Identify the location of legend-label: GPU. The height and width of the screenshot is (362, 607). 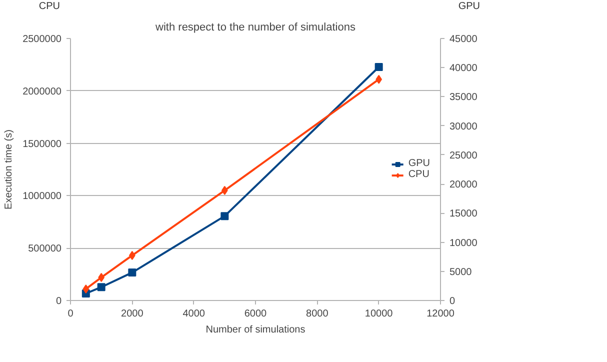
(419, 163).